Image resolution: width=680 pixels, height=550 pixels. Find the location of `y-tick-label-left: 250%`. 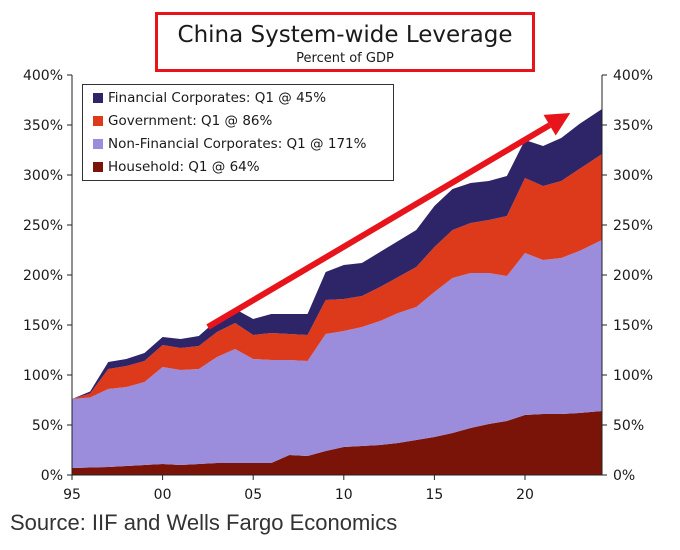

y-tick-label-left: 250% is located at coordinates (43, 226).